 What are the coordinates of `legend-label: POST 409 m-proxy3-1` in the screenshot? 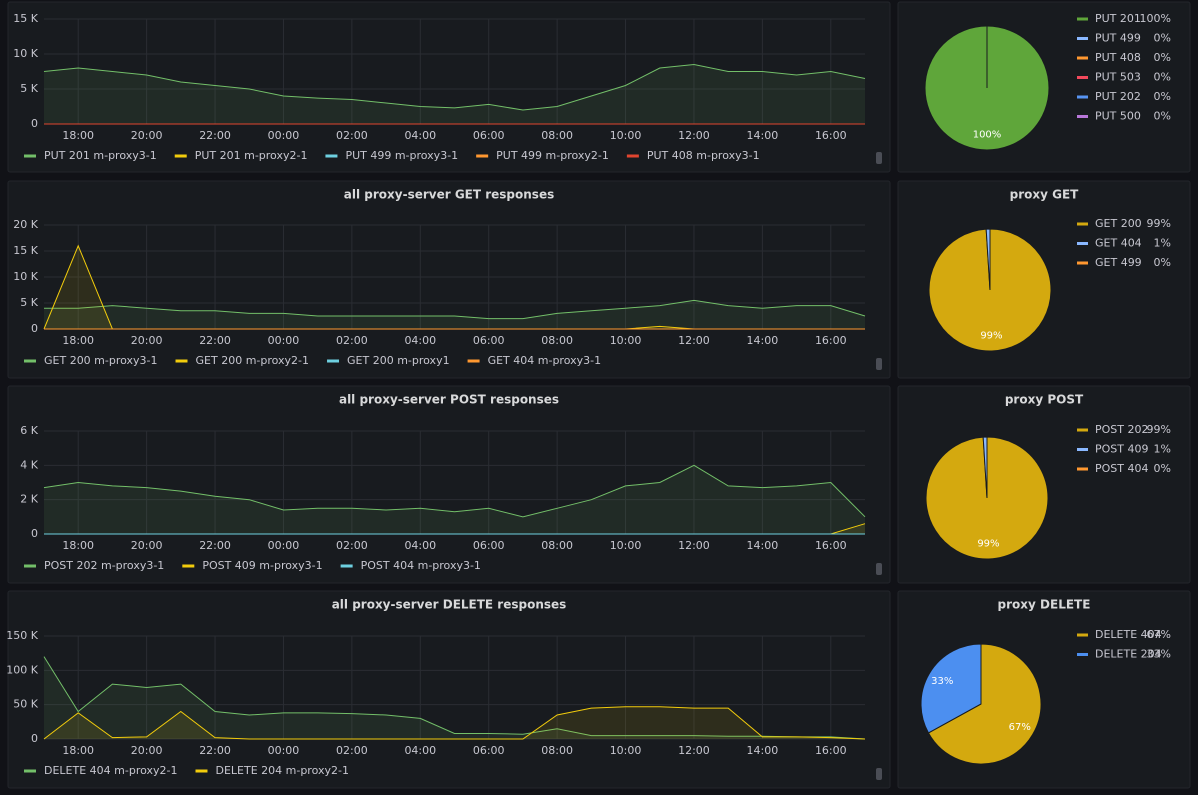 It's located at (262, 565).